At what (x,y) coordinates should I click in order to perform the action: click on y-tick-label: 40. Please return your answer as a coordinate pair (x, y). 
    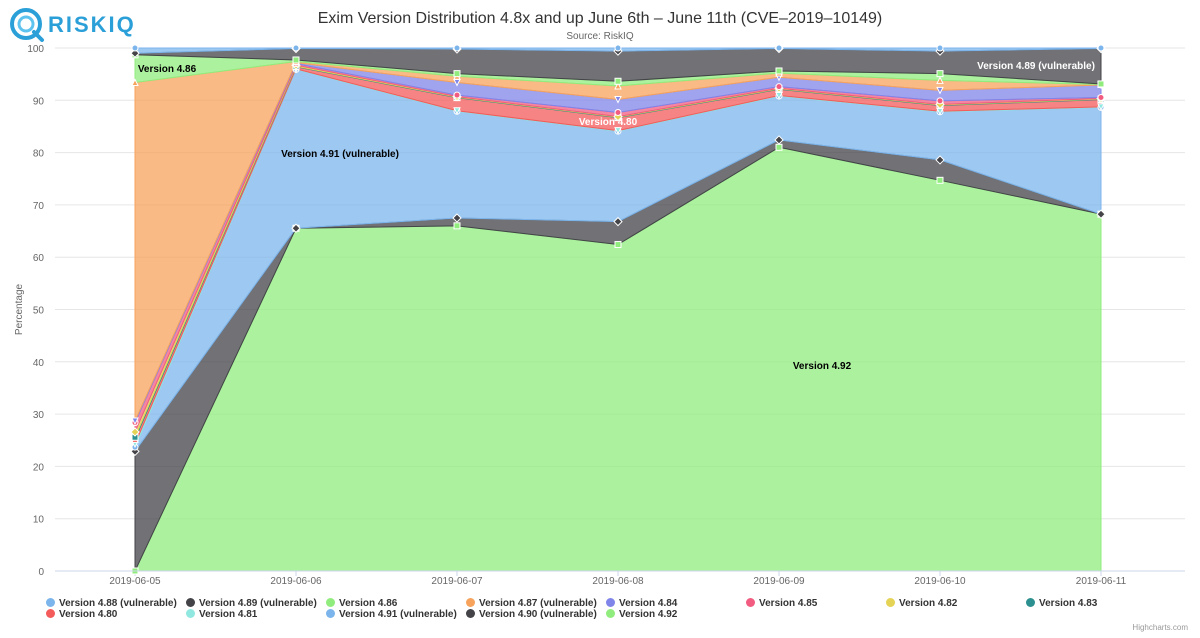
    Looking at the image, I should click on (39, 363).